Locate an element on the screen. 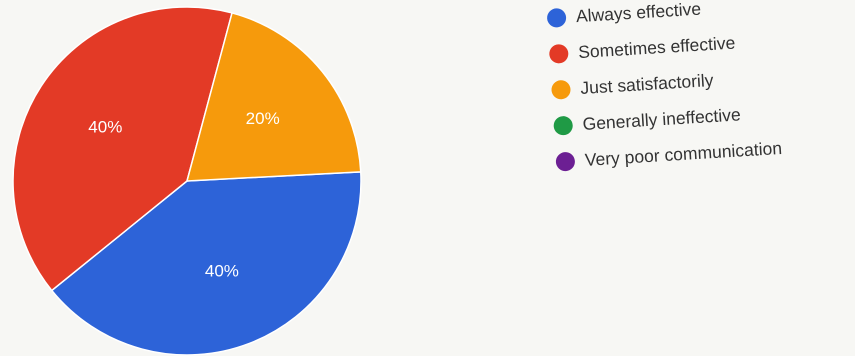 The height and width of the screenshot is (356, 855). slice-percent-label: 20% is located at coordinates (263, 118).